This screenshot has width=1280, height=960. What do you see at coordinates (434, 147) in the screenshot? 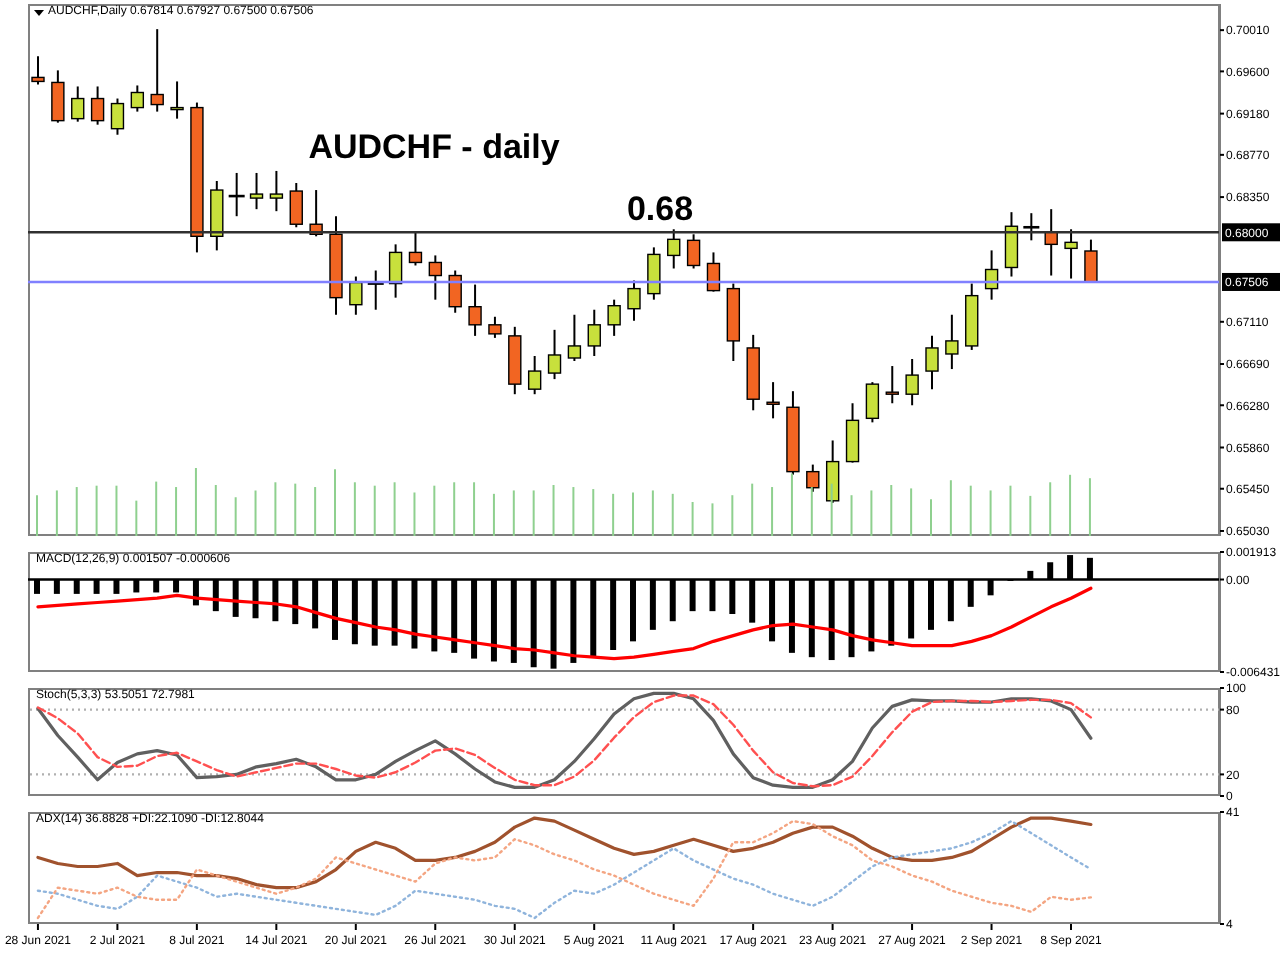
I see `text: AUDCHF - daily` at bounding box center [434, 147].